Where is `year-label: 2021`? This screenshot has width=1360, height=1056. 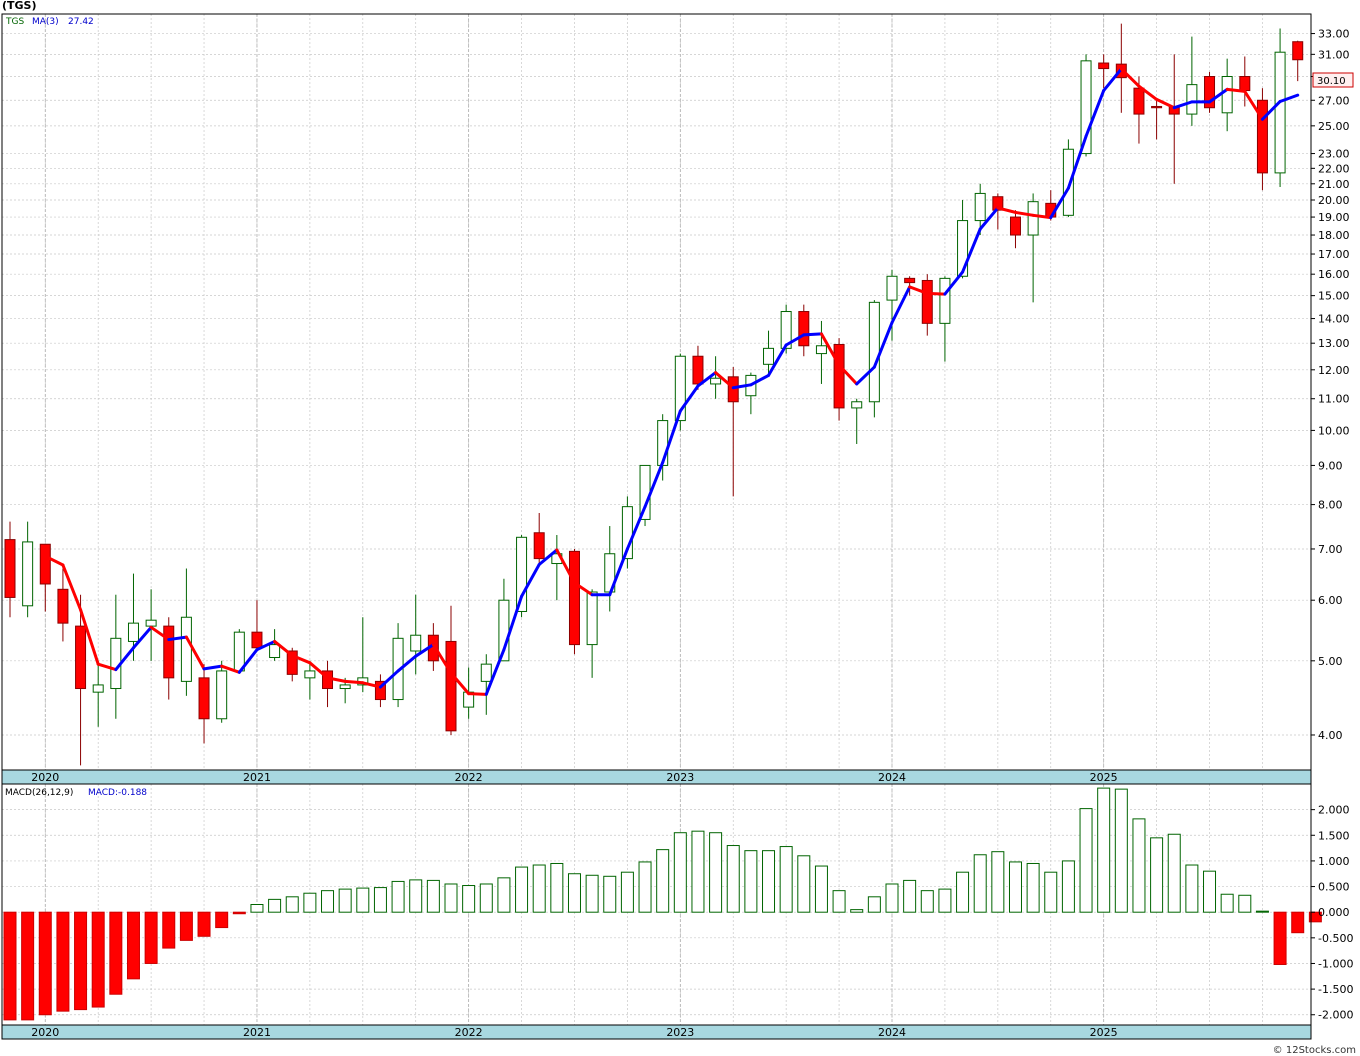 year-label: 2021 is located at coordinates (257, 777).